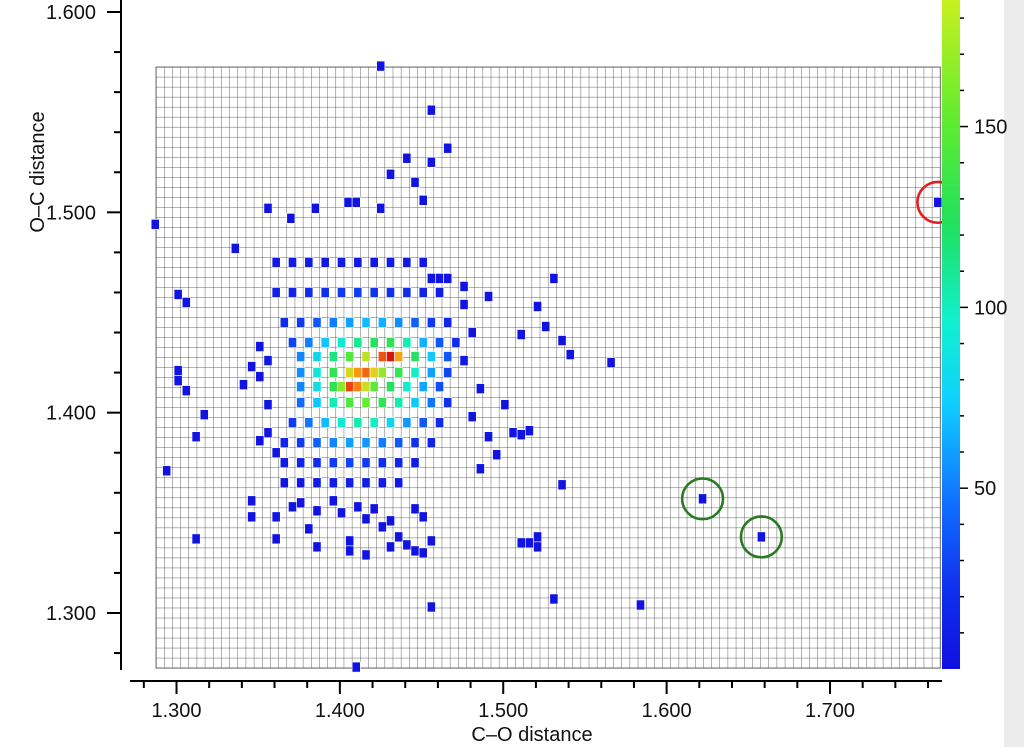 This screenshot has height=747, width=1024. What do you see at coordinates (71, 213) in the screenshot?
I see `y-tick-label: 1.500` at bounding box center [71, 213].